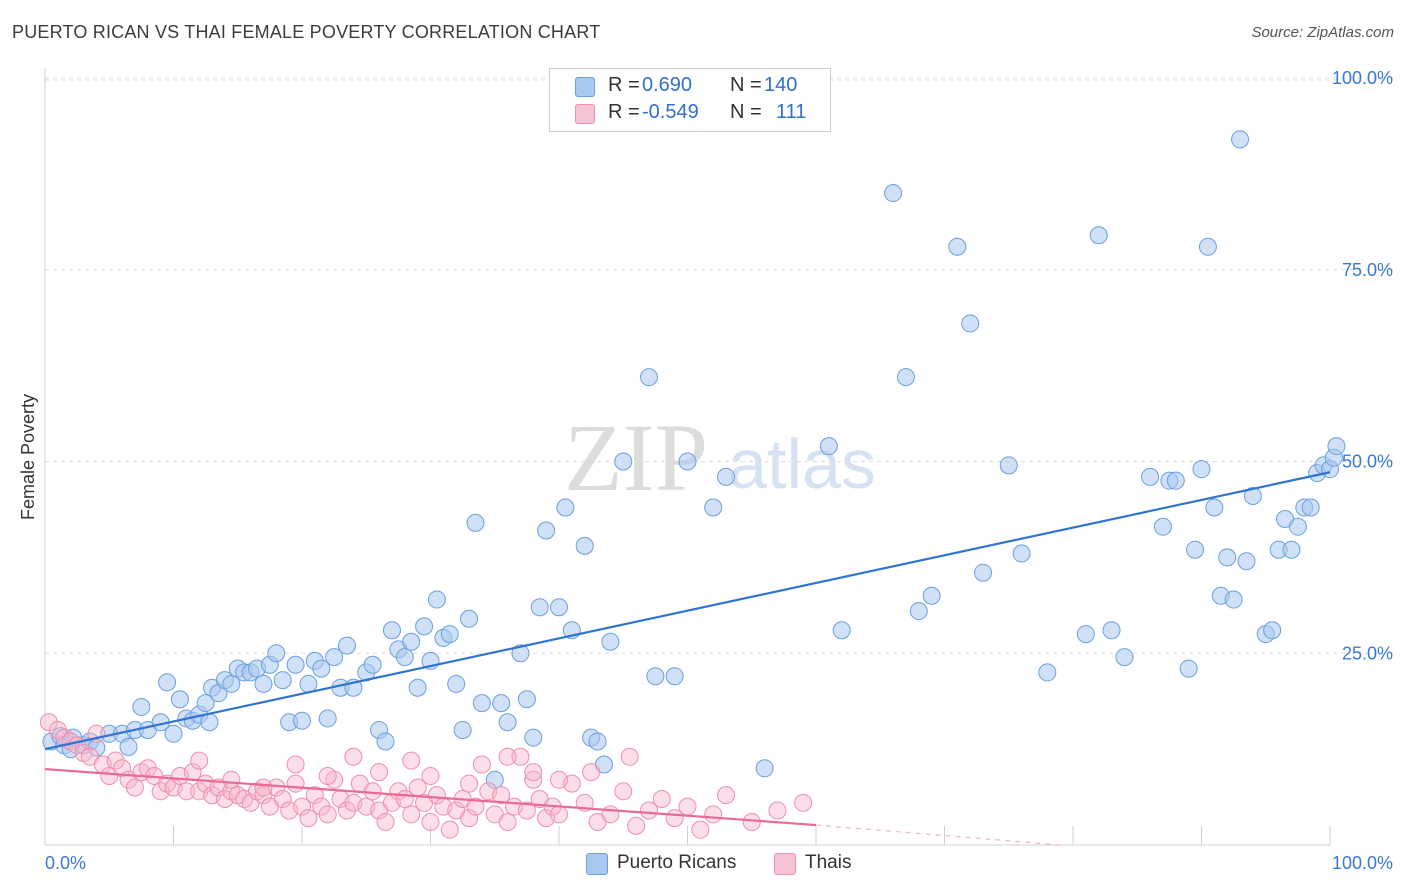 This screenshot has height=892, width=1406. What do you see at coordinates (828, 862) in the screenshot?
I see `legend-label-thais: Thais` at bounding box center [828, 862].